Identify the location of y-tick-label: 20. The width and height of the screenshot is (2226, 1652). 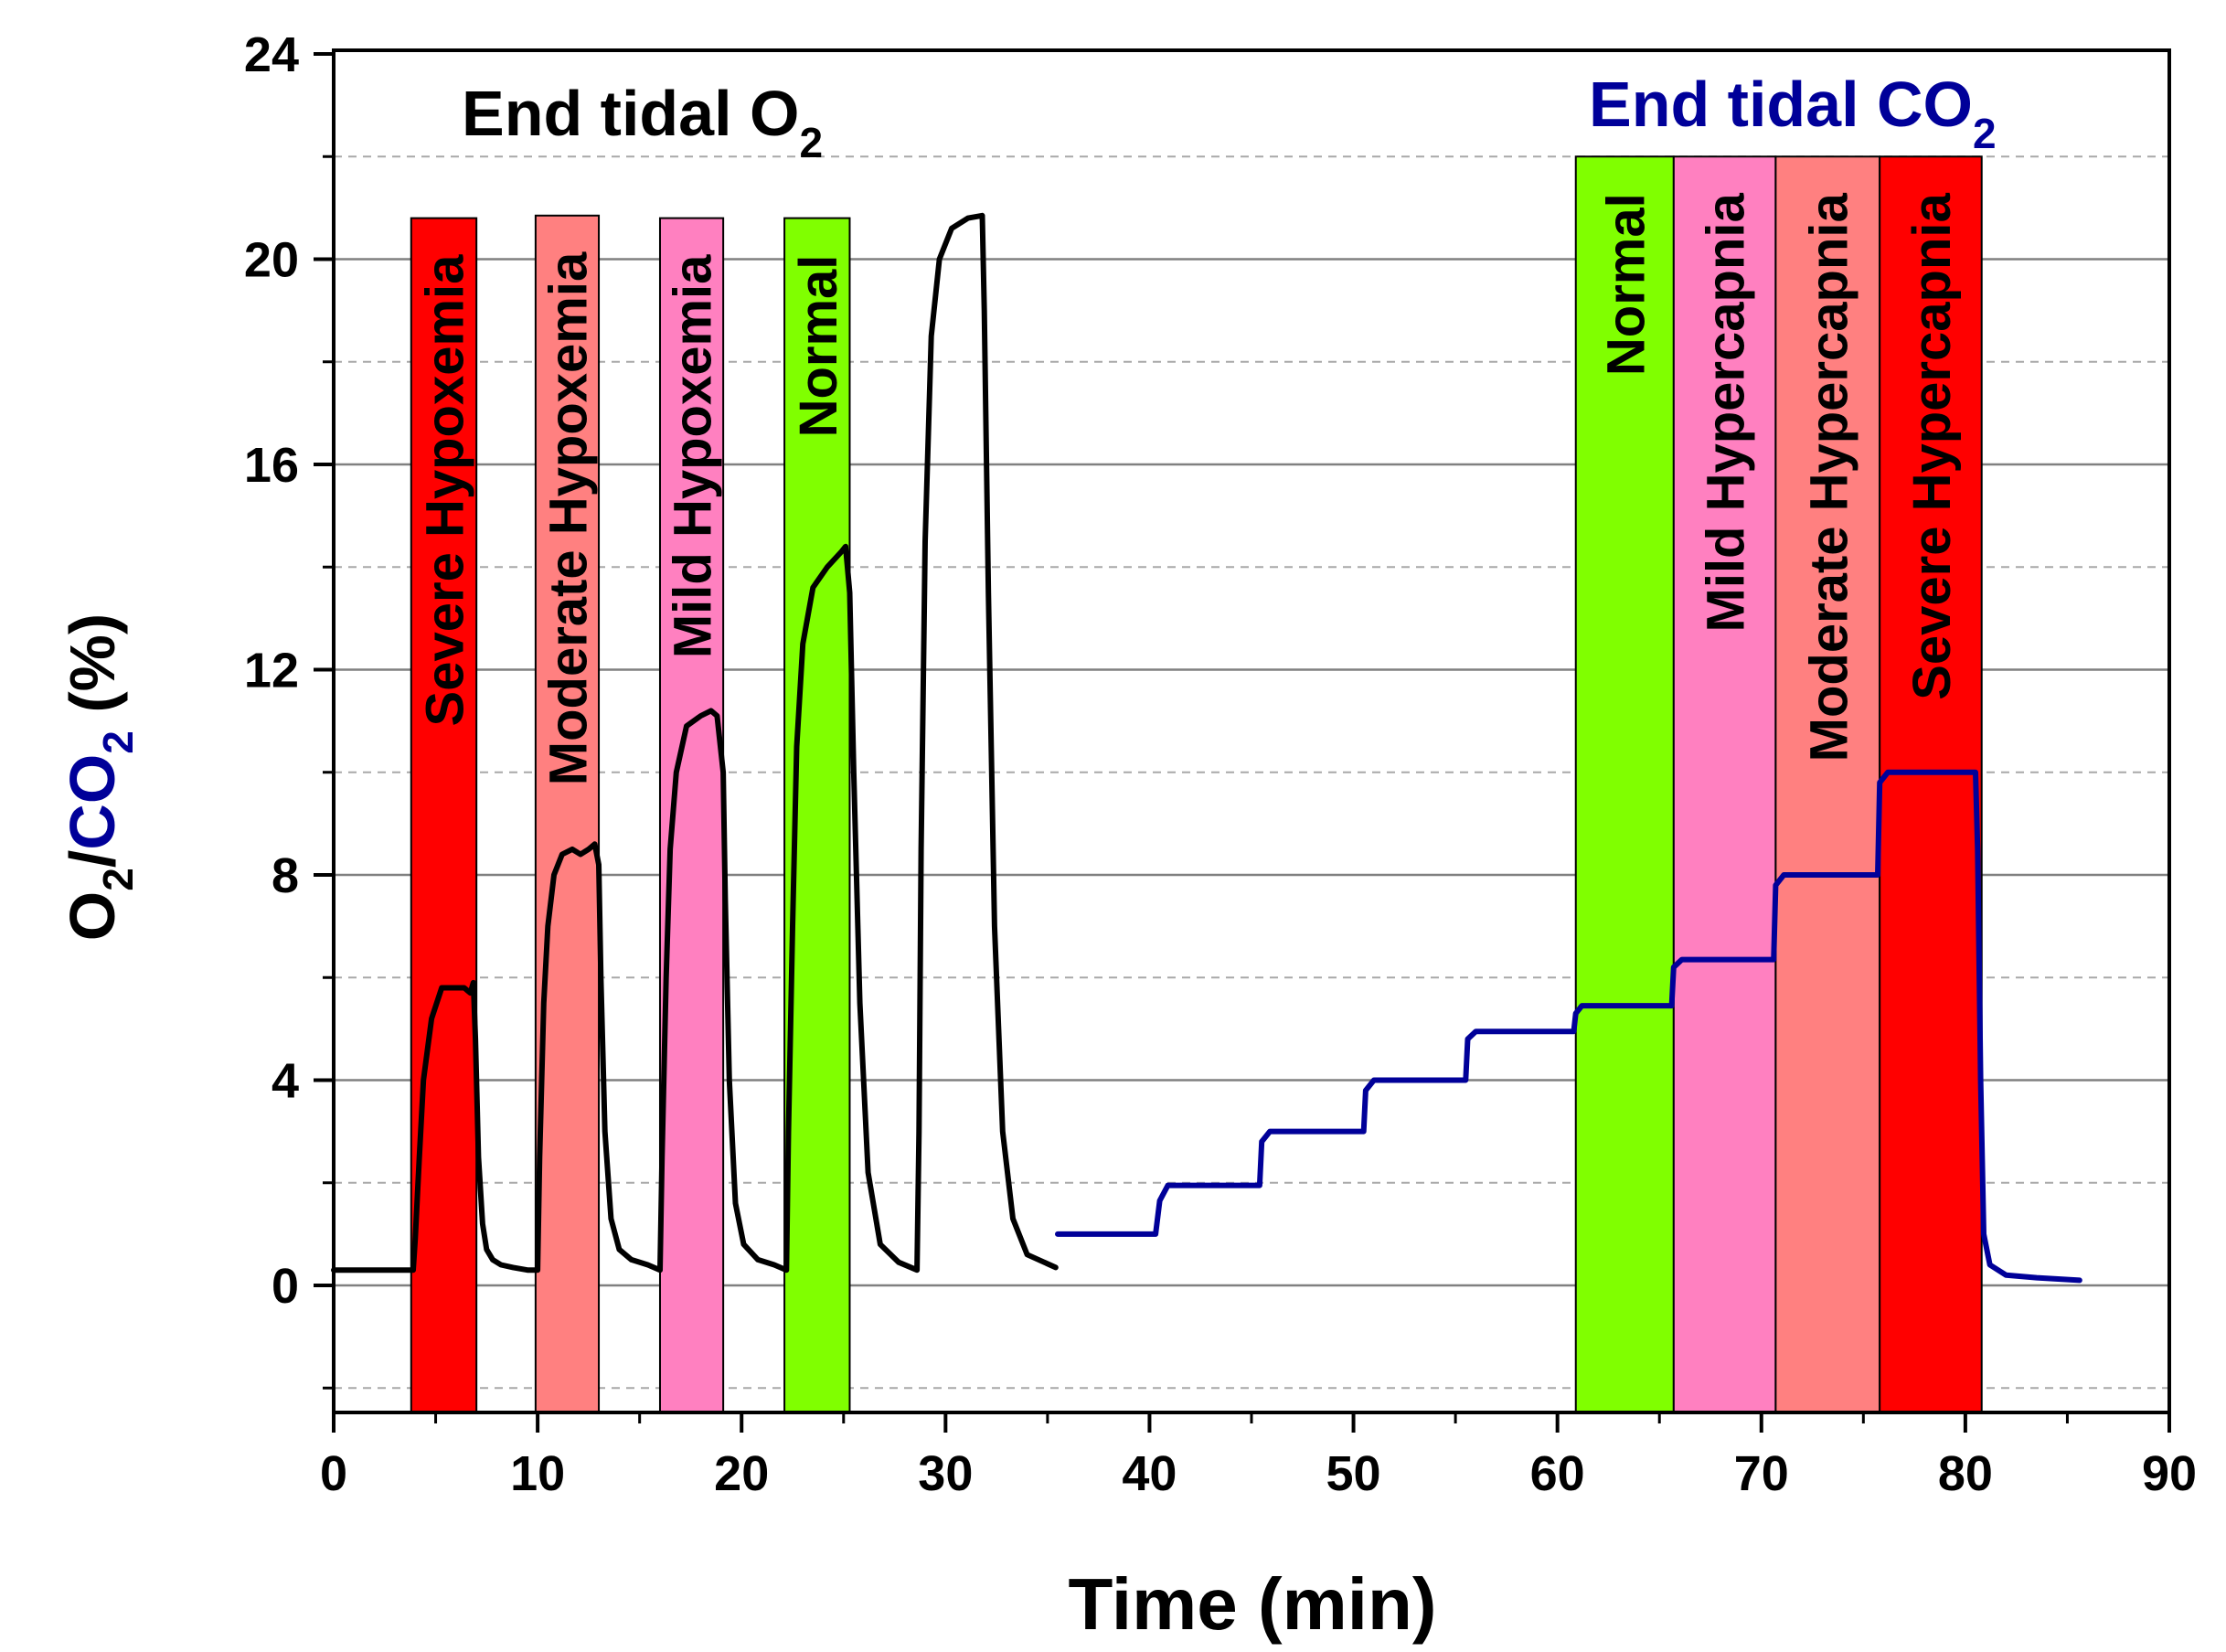
(271, 260).